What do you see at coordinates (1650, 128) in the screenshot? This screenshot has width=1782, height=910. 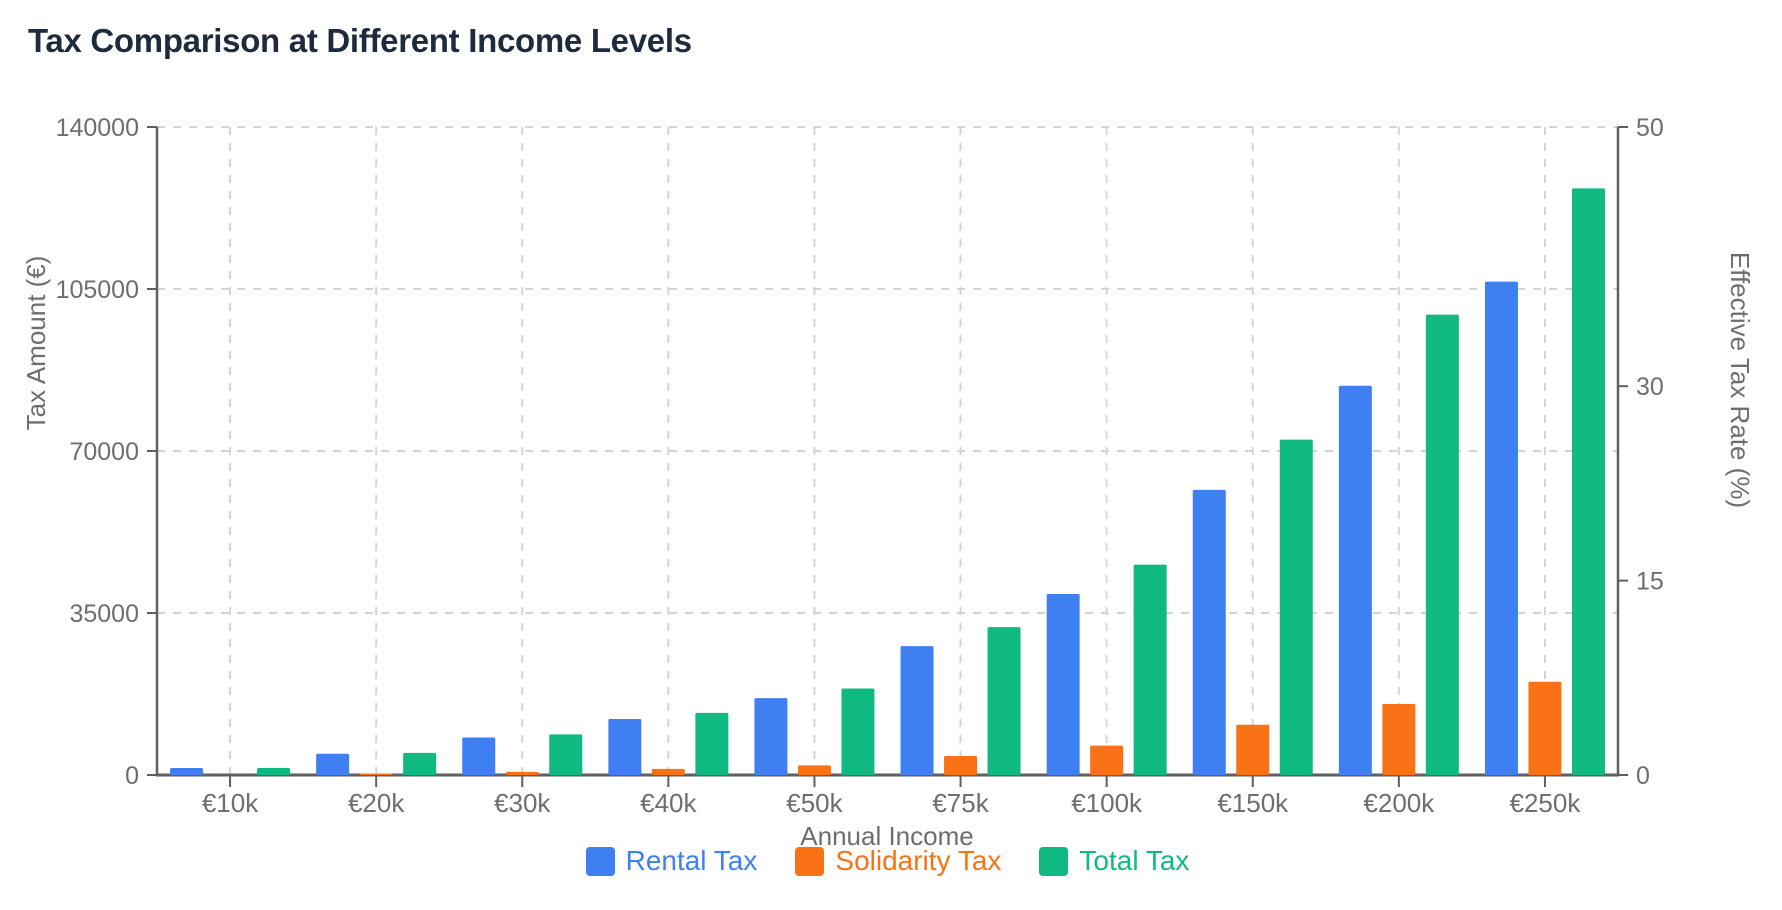 I see `y-axis-right-tick-label: 50` at bounding box center [1650, 128].